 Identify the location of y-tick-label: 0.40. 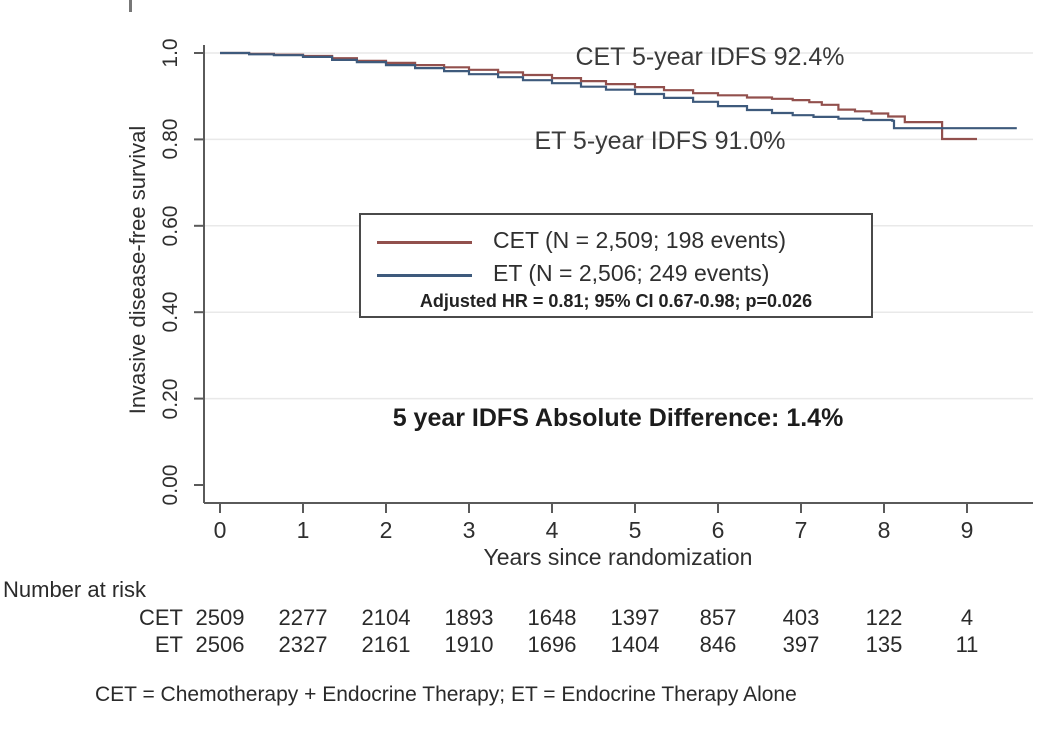
(170, 312).